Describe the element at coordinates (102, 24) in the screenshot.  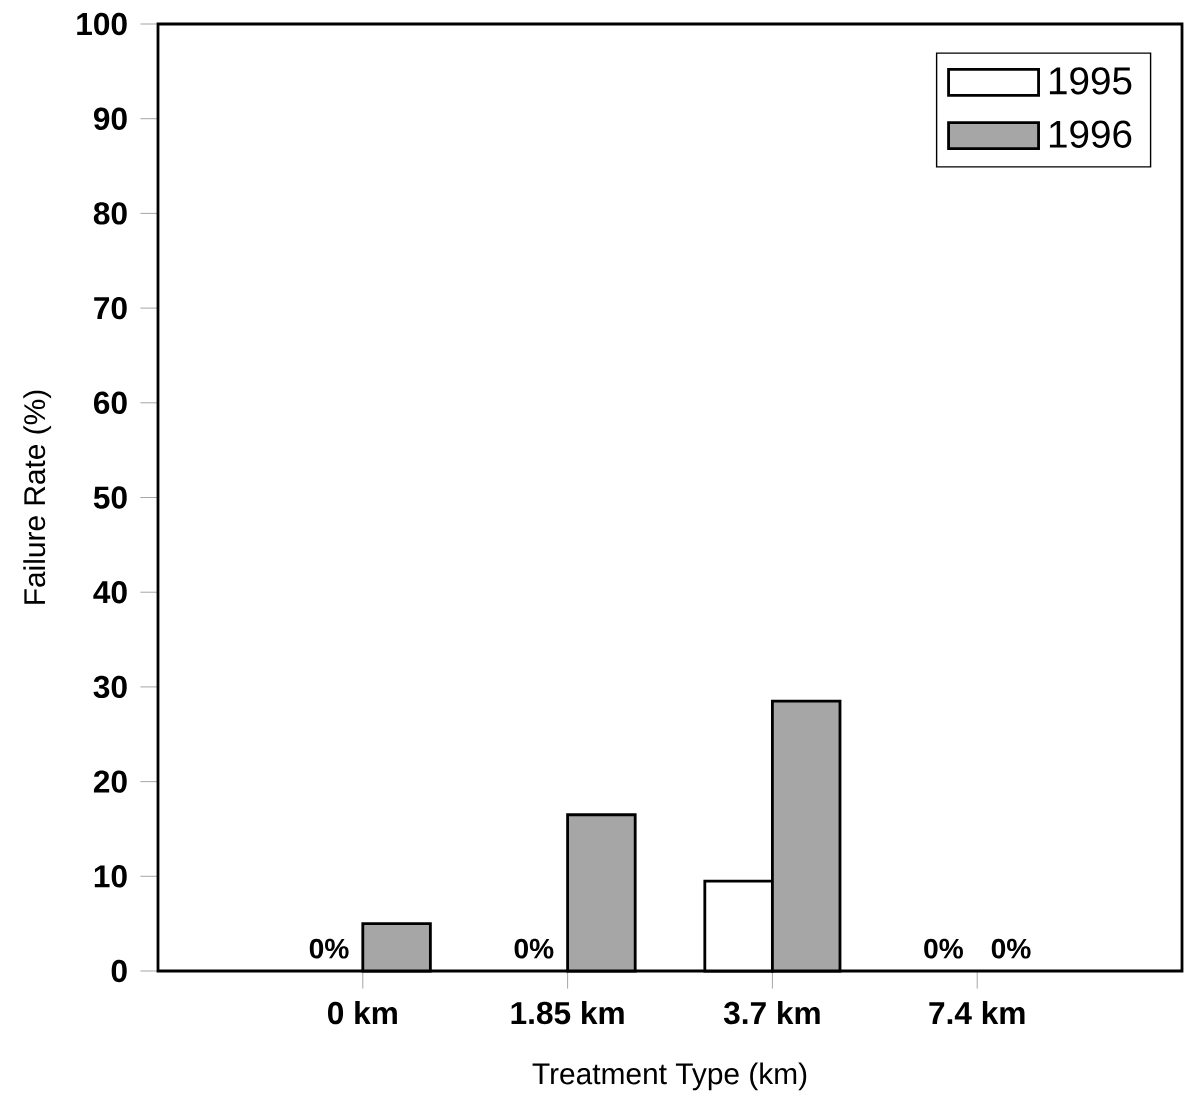
I see `y-tick-label: 100` at that location.